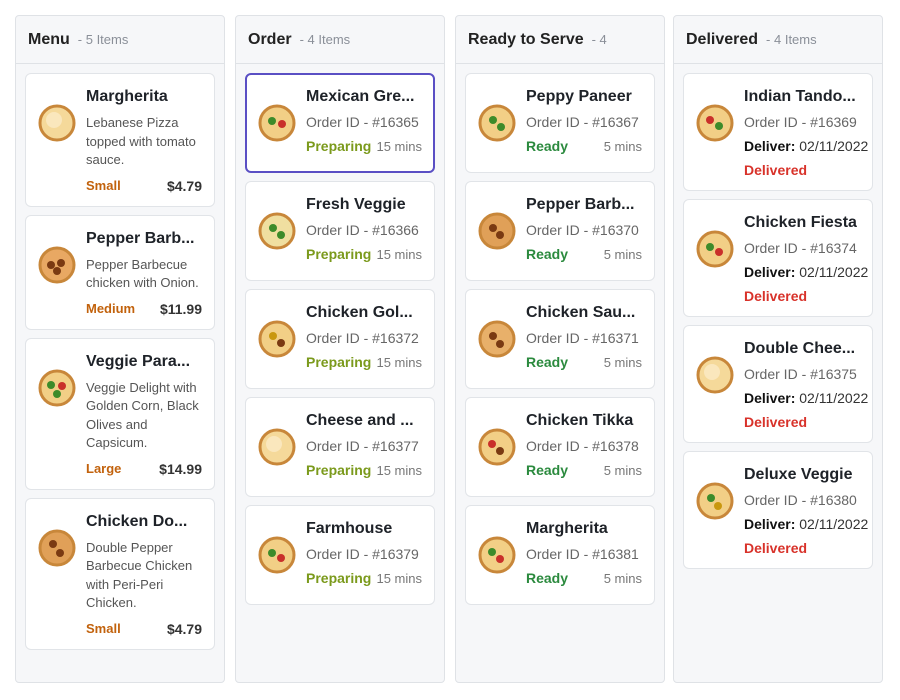  I want to click on size: Large, so click(104, 468).